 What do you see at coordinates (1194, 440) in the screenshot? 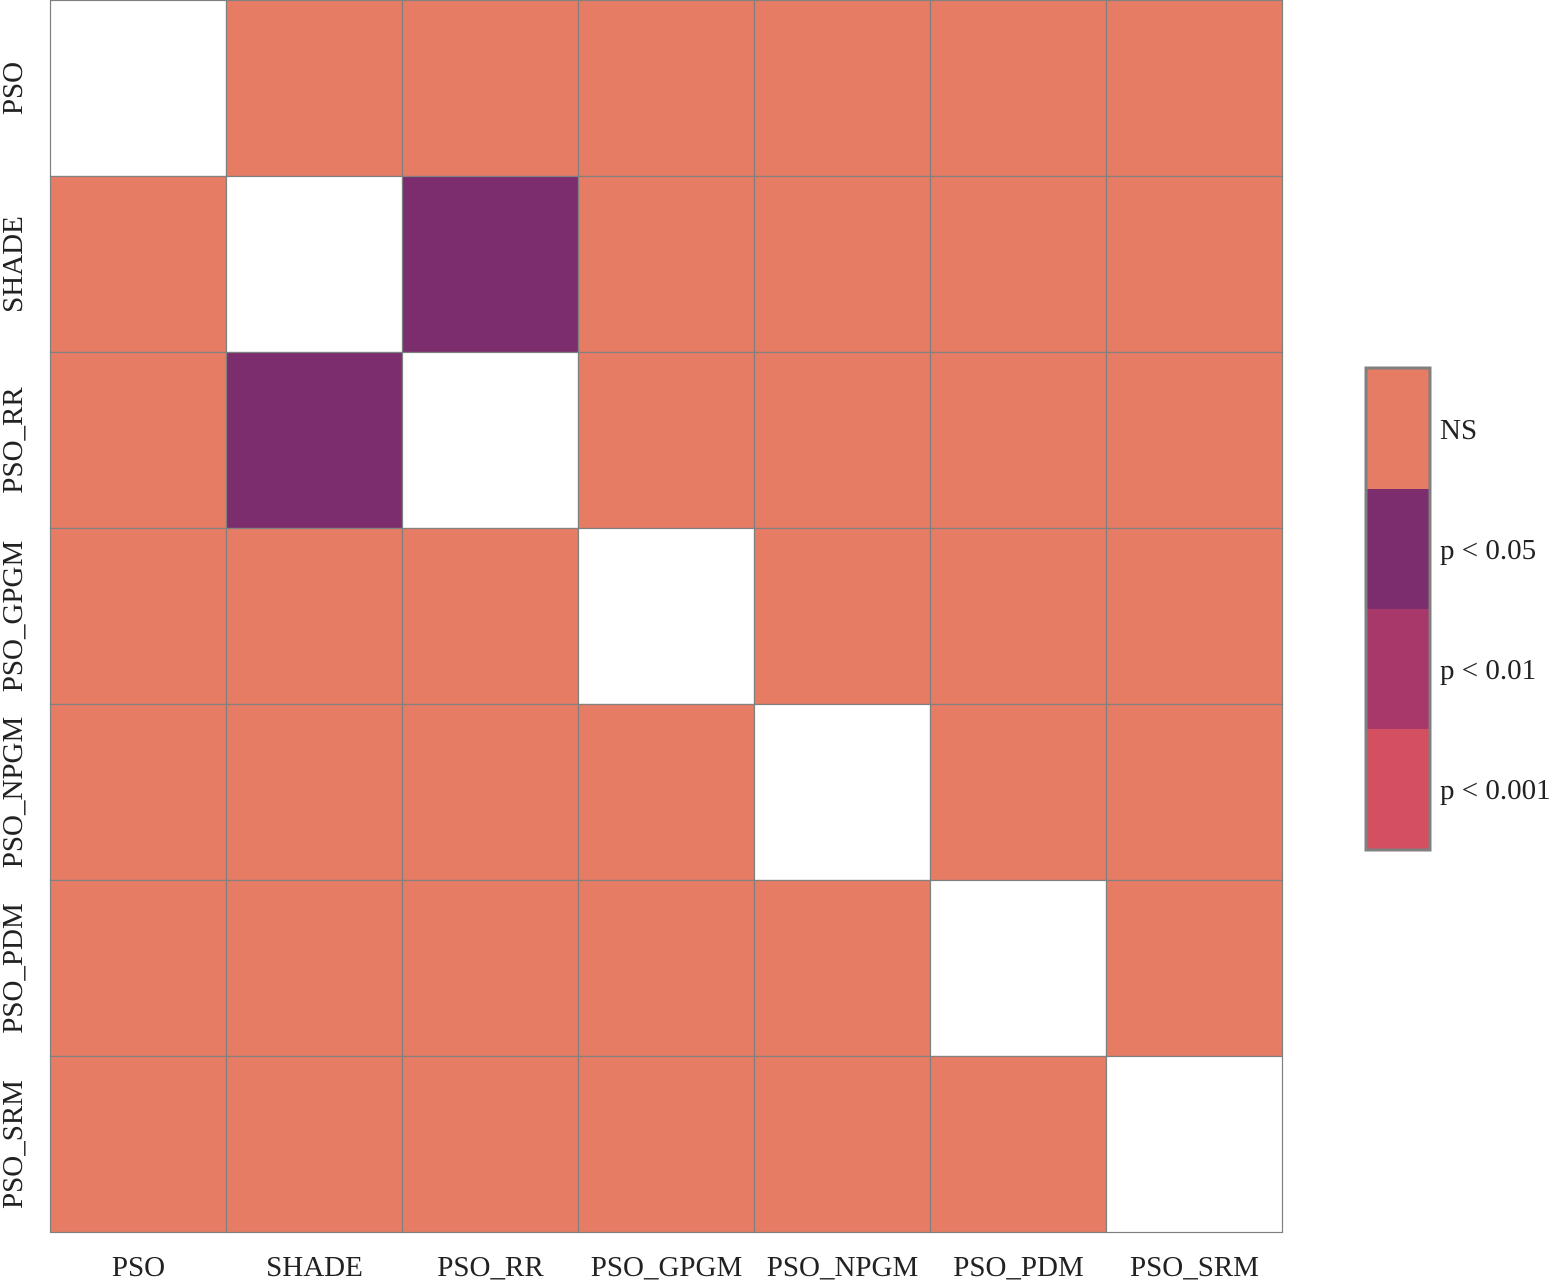
I see `heatmap-cell-pso-rr-pso-srm` at bounding box center [1194, 440].